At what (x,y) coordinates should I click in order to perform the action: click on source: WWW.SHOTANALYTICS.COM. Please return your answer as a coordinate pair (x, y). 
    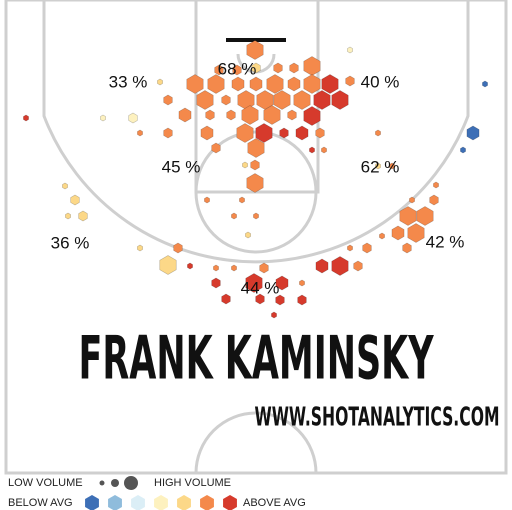
    Looking at the image, I should click on (377, 418).